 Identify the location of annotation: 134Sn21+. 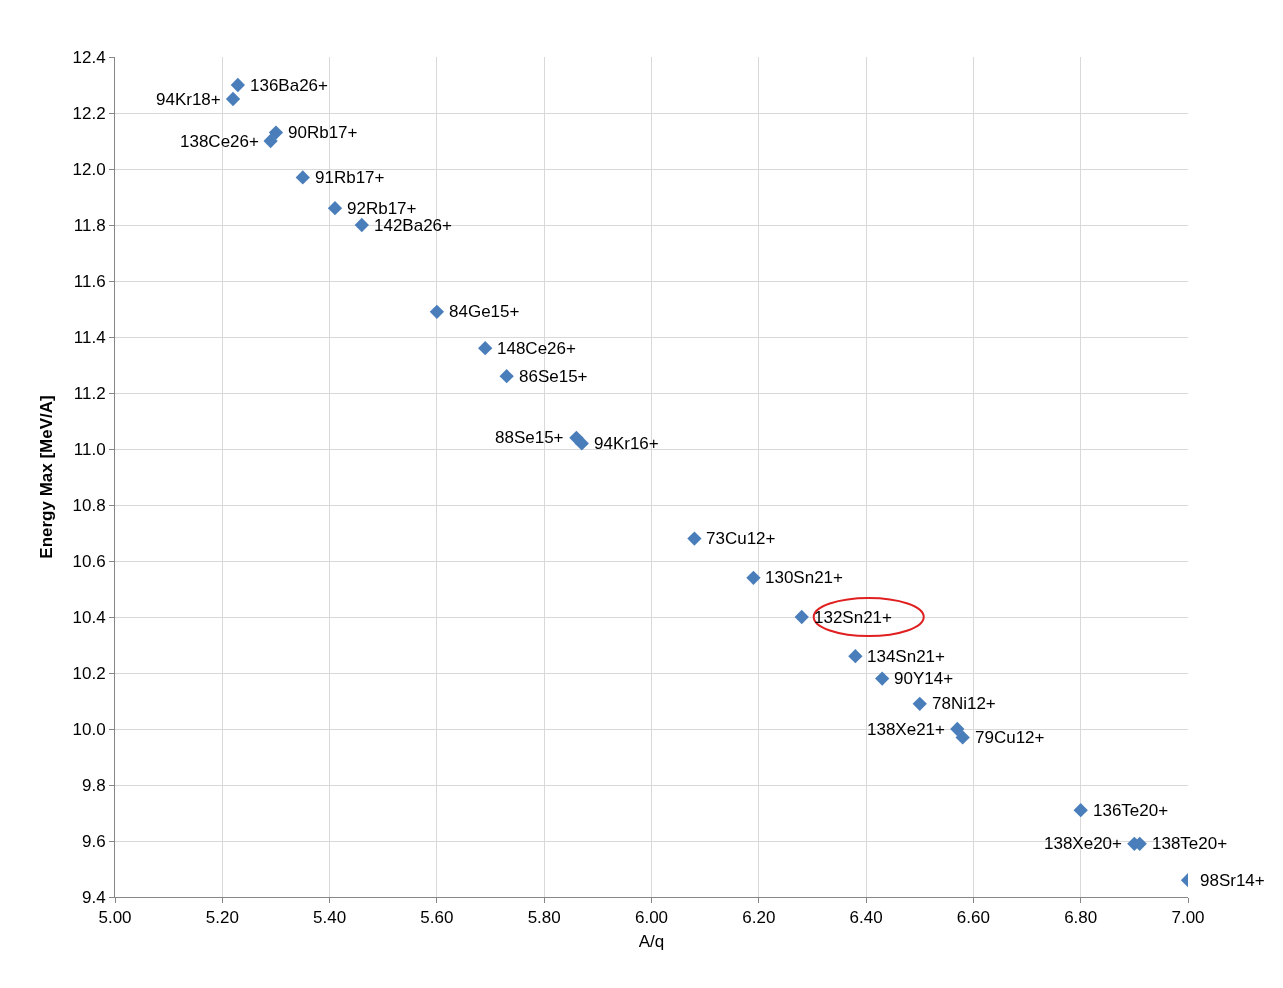
(906, 656).